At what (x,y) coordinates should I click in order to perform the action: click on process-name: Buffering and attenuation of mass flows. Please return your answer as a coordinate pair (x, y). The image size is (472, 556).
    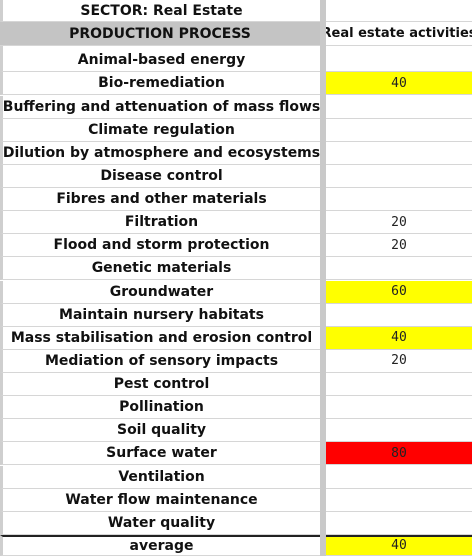
    Looking at the image, I should click on (161, 106).